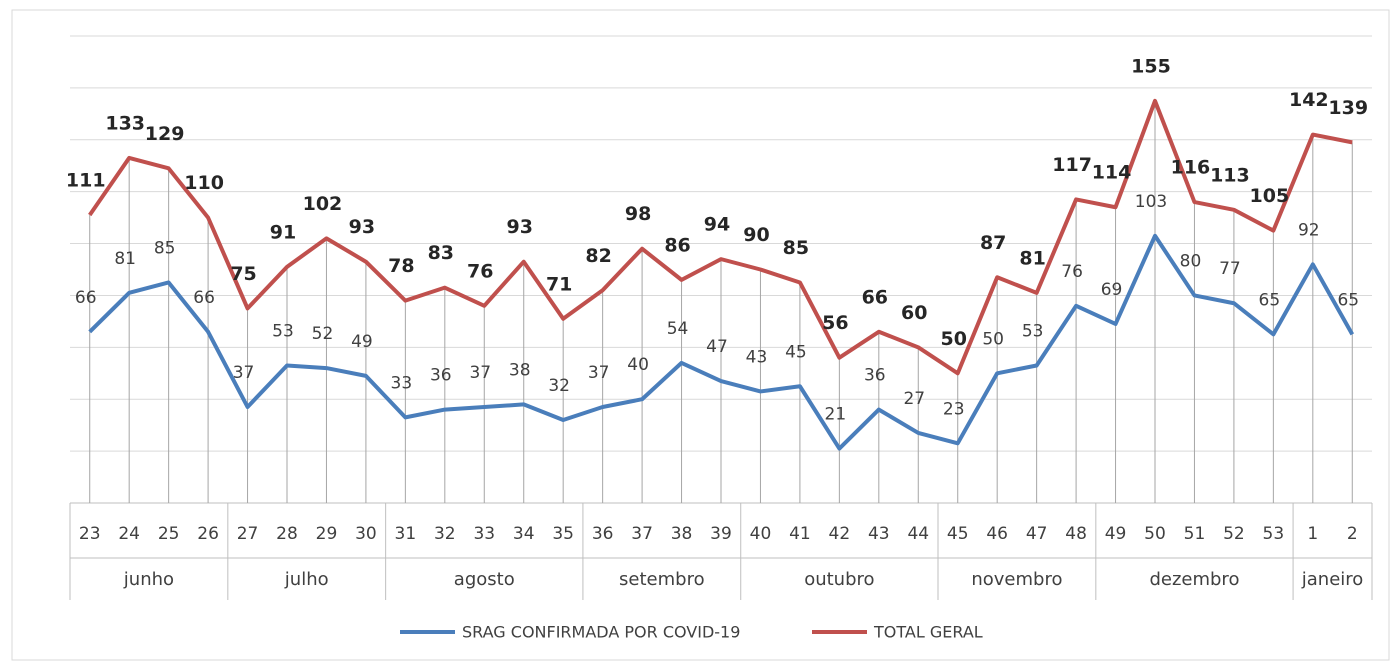 The image size is (1394, 662). What do you see at coordinates (638, 365) in the screenshot?
I see `data-label: 40` at bounding box center [638, 365].